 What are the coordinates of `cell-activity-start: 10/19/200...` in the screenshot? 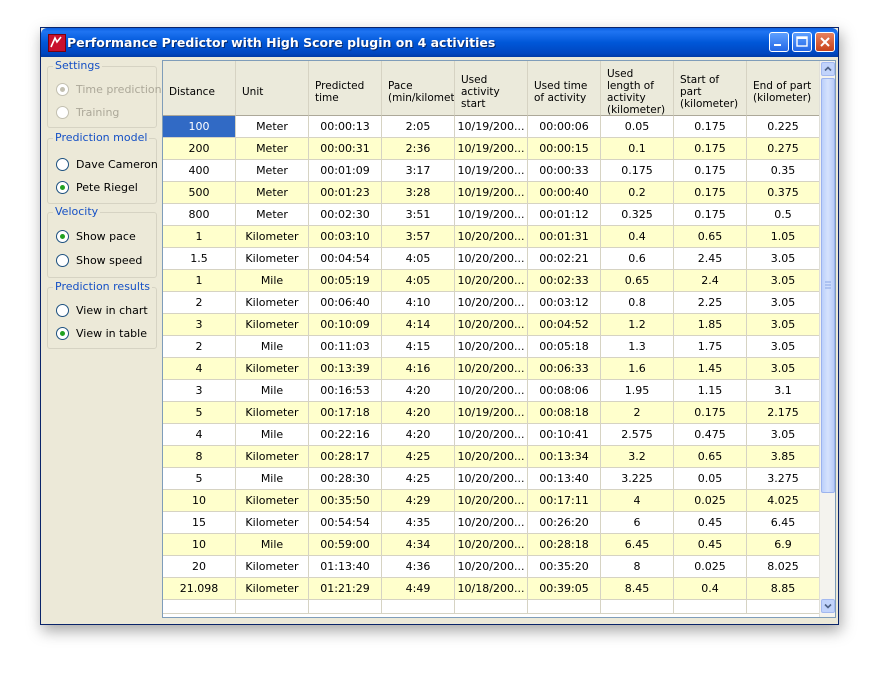 It's located at (491, 149).